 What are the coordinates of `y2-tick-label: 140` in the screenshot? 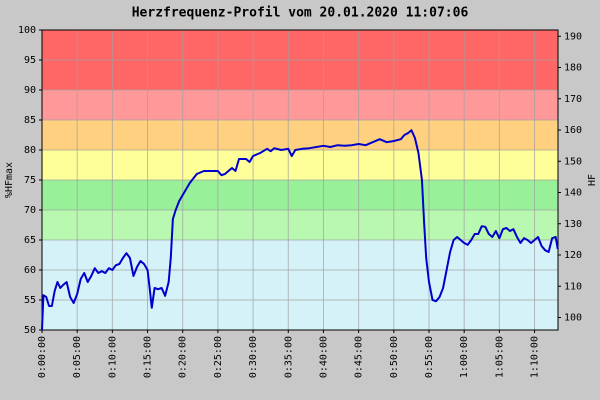 It's located at (573, 193).